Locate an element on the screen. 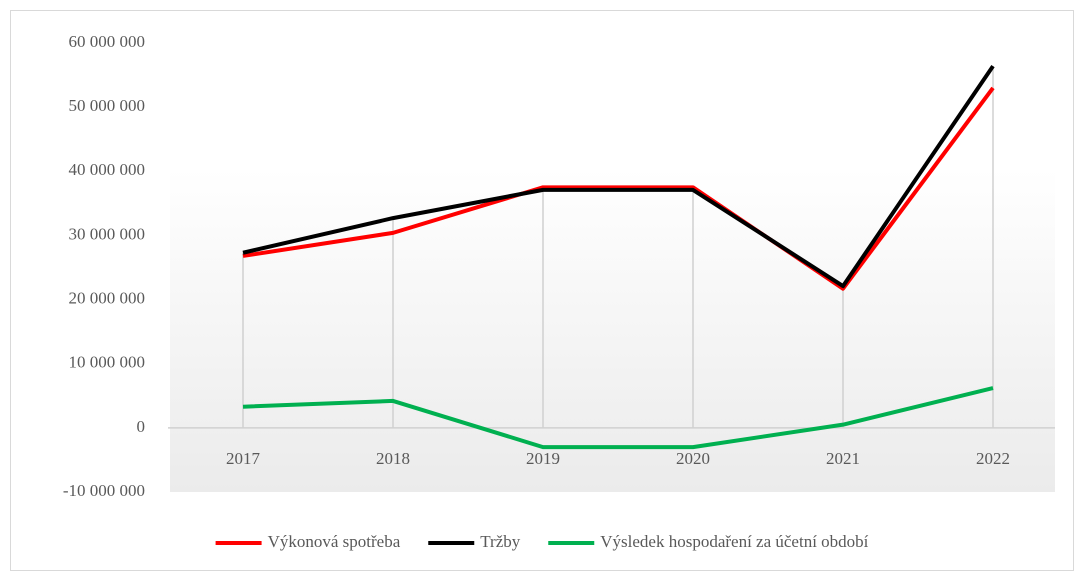 Image resolution: width=1084 pixels, height=572 pixels. y-tick-label: 20 000 000 is located at coordinates (107, 297).